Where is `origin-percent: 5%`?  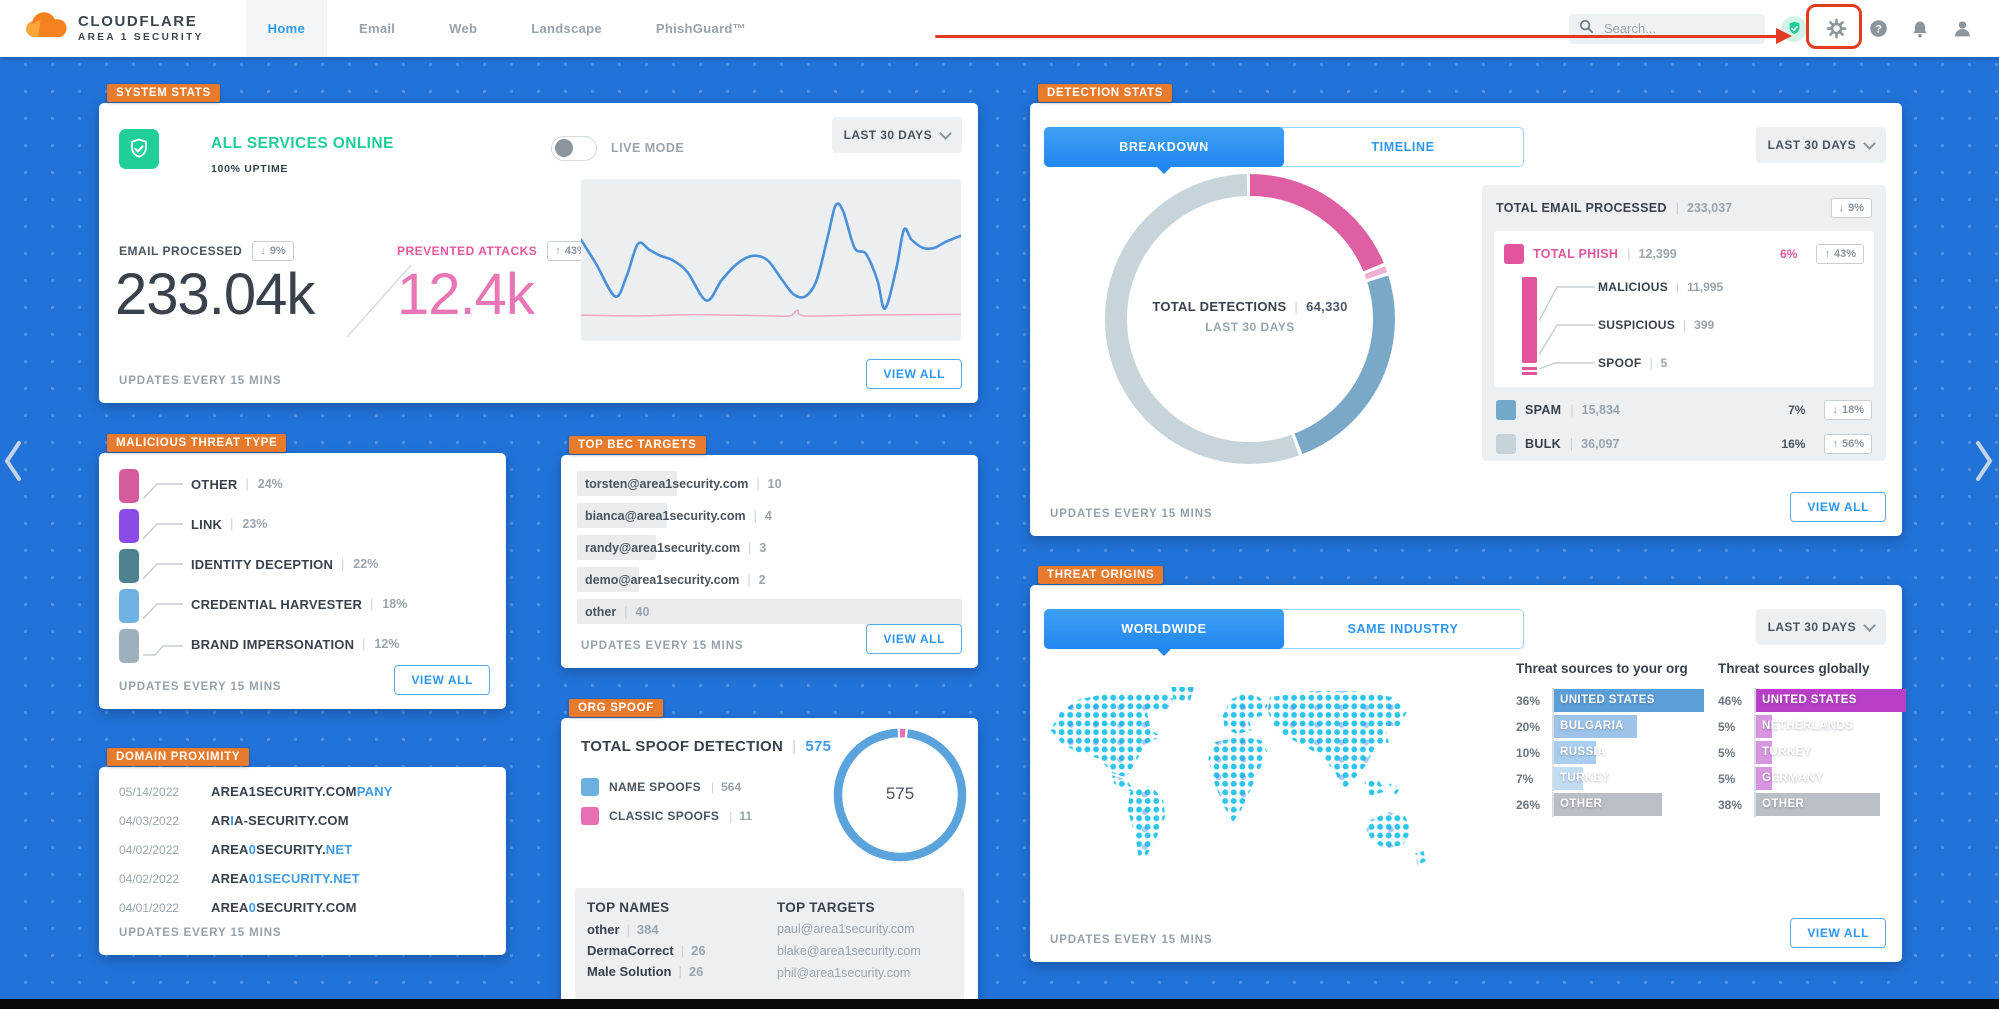 origin-percent: 5% is located at coordinates (1727, 752).